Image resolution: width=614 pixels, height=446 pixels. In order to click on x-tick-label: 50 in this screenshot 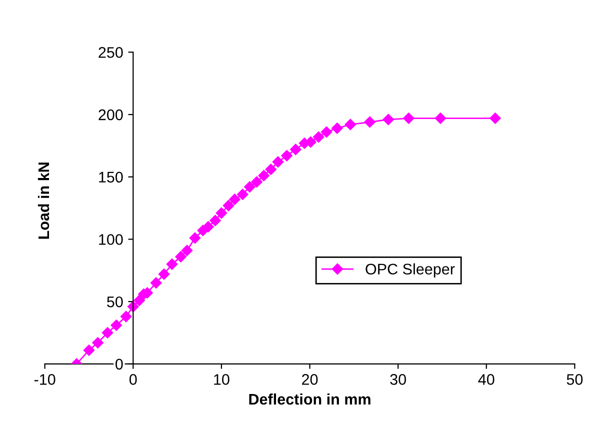, I will do `click(574, 379)`.